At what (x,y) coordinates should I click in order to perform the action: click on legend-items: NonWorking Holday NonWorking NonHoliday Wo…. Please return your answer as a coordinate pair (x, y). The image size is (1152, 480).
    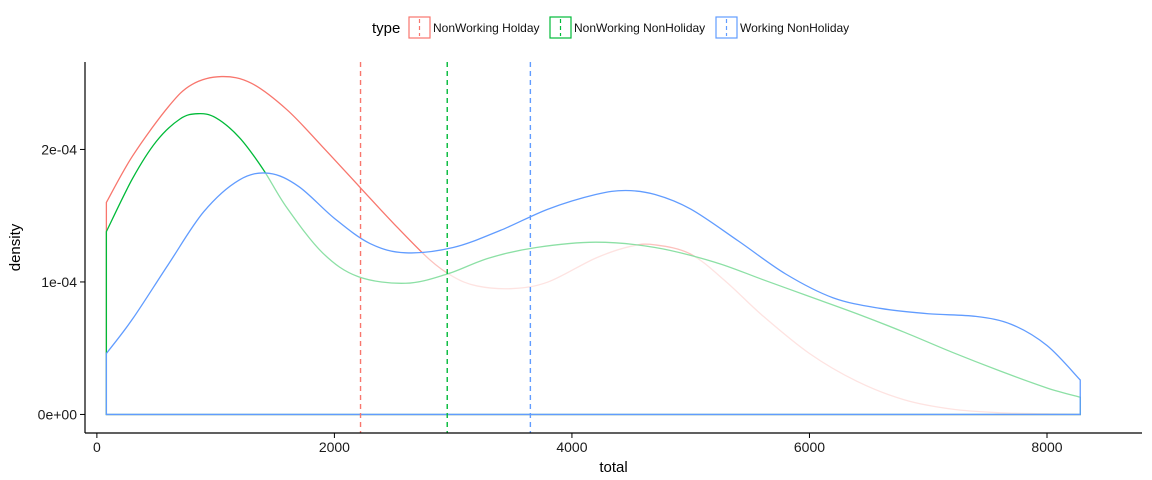
    Looking at the image, I should click on (628, 27).